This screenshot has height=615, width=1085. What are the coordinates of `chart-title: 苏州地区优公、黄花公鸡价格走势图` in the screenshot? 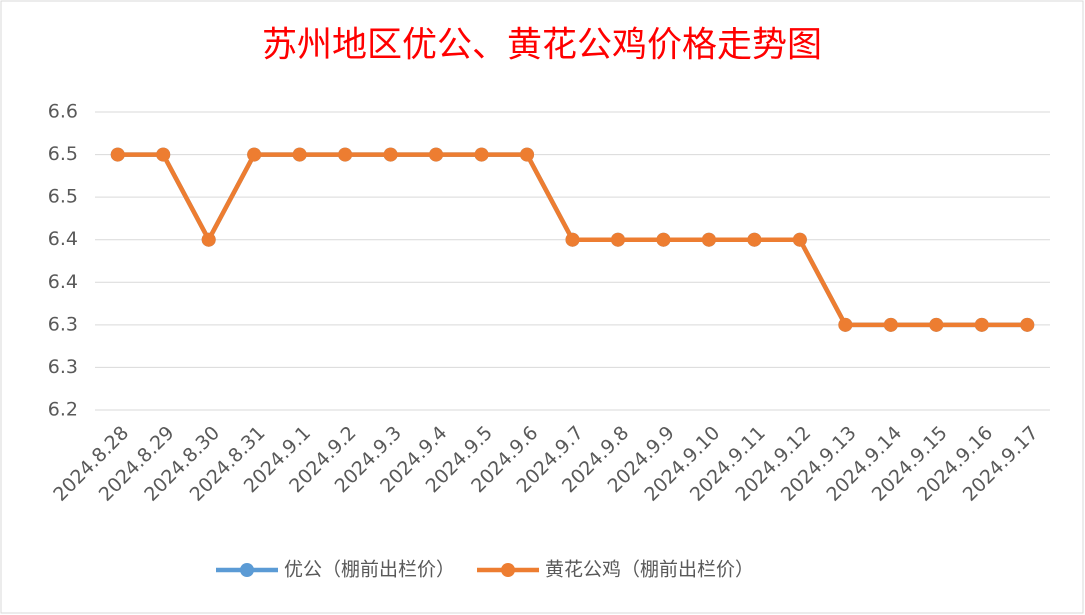 It's located at (542, 46).